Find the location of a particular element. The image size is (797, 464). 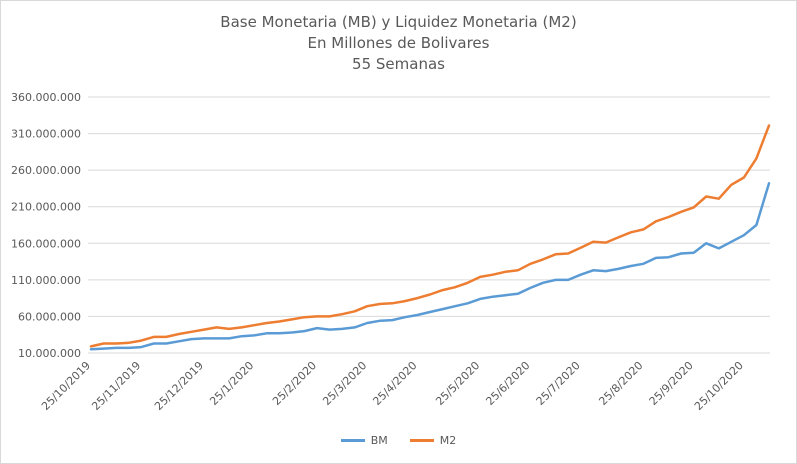

legend-swatch-bm is located at coordinates (352, 440).